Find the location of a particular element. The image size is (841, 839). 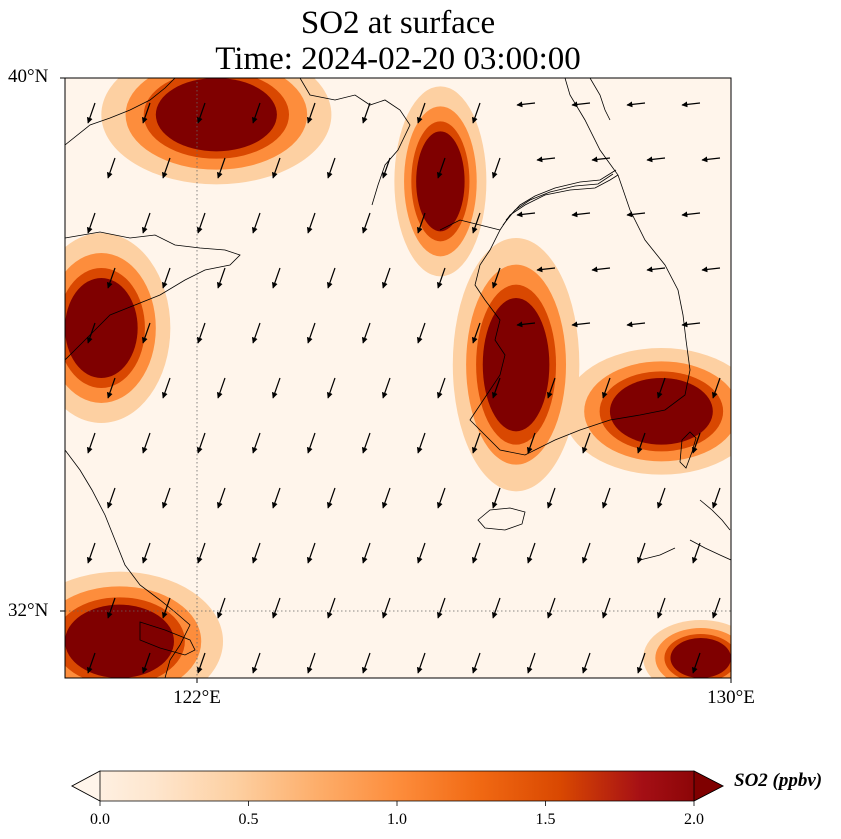

chart-title: SO2 at surface is located at coordinates (398, 23).